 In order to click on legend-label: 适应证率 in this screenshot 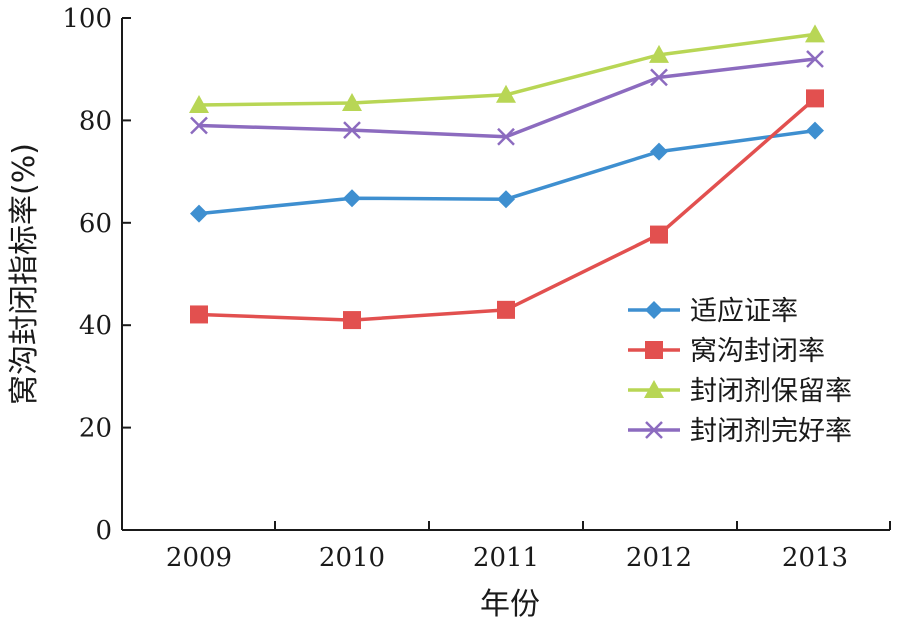, I will do `click(744, 311)`.